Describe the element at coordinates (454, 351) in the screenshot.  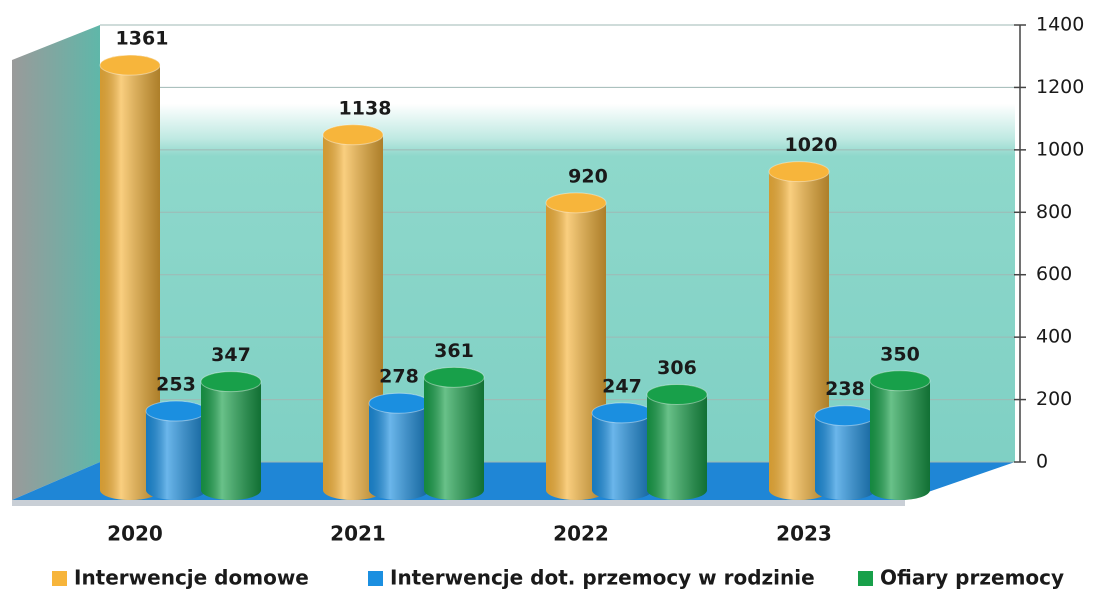
I see `data-label: 361` at that location.